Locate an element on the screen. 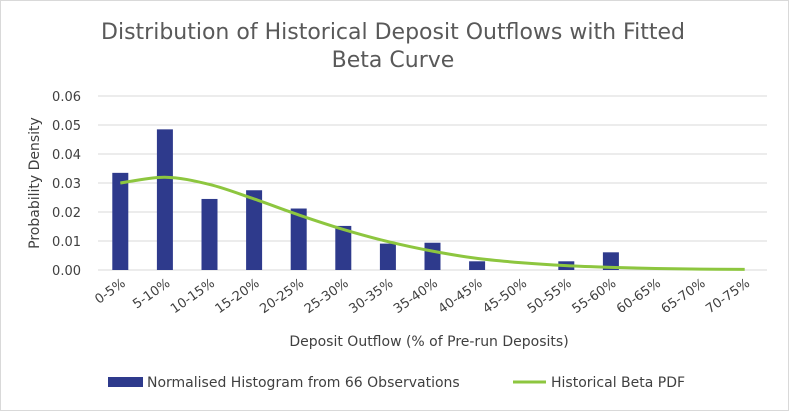 The image size is (789, 411). x-tick-label: 55-60% is located at coordinates (595, 296).